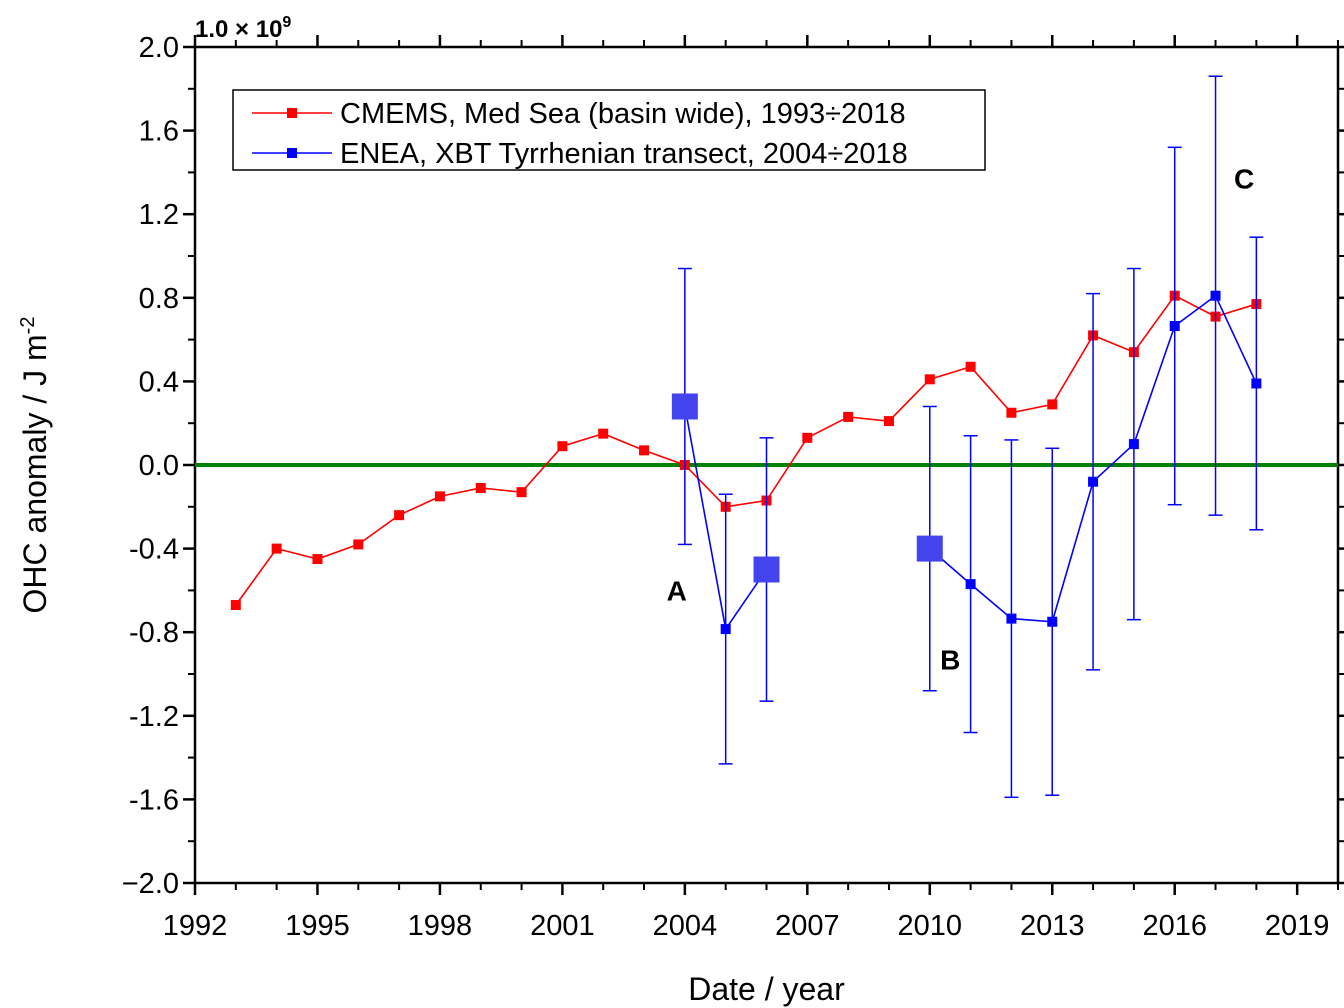 The image size is (1344, 1008). What do you see at coordinates (159, 299) in the screenshot?
I see `y-tick-label: 0.8` at bounding box center [159, 299].